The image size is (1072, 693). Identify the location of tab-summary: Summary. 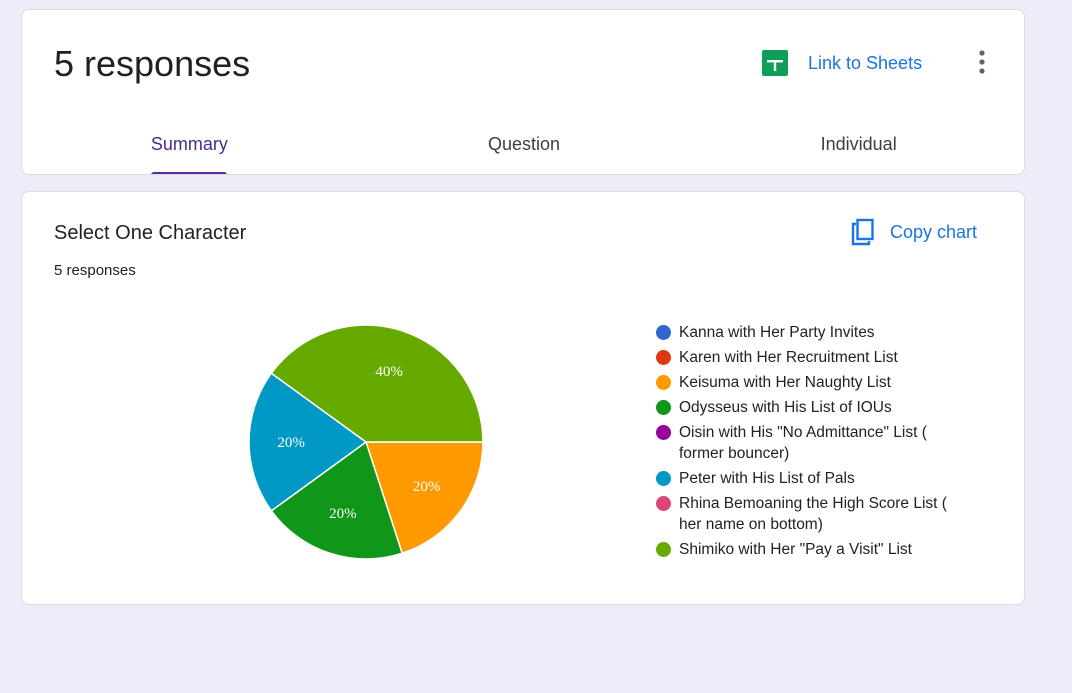
(189, 152).